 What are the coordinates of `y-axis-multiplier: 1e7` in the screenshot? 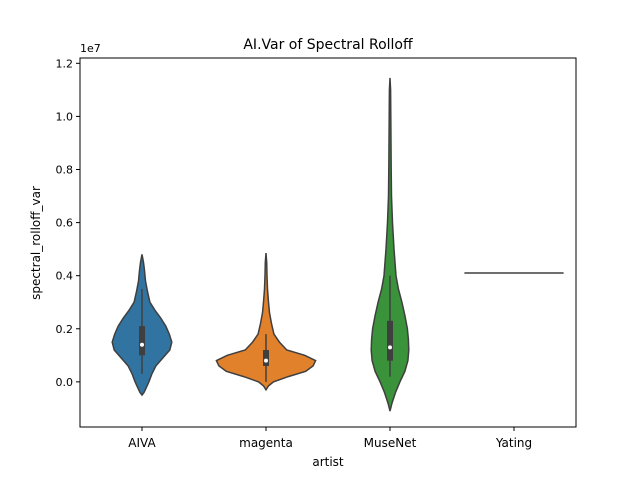 It's located at (90, 48).